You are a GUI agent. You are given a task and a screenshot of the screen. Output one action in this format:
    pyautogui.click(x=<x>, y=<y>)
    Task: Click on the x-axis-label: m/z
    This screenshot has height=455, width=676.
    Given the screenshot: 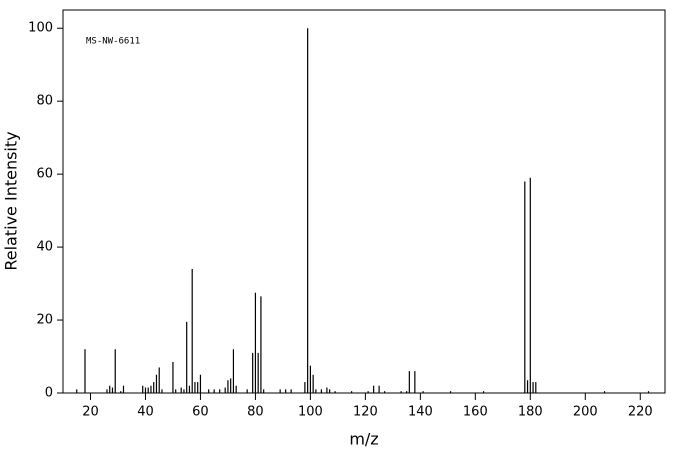 What is the action you would take?
    pyautogui.click(x=363, y=439)
    